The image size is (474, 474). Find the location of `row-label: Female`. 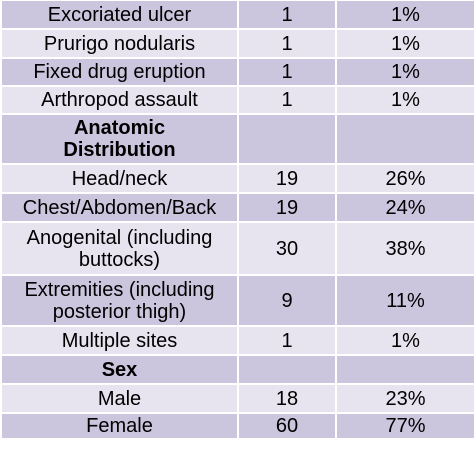

row-label: Female is located at coordinates (119, 426).